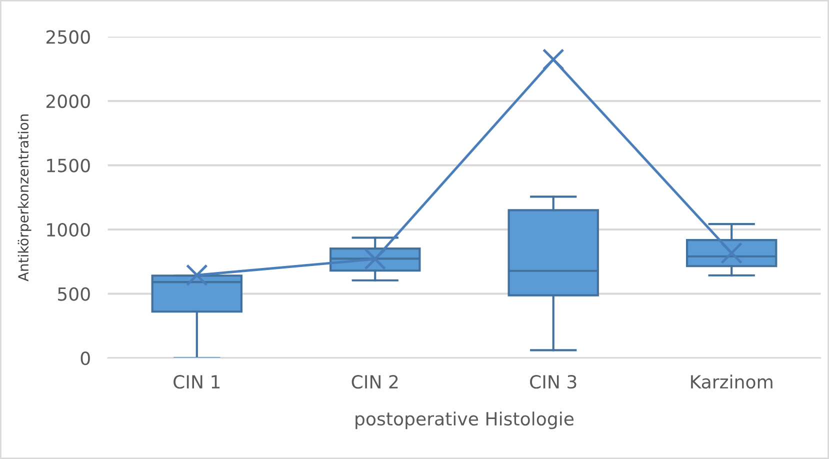  What do you see at coordinates (25, 198) in the screenshot?
I see `y-axis-title: Antikörperkonzentration` at bounding box center [25, 198].